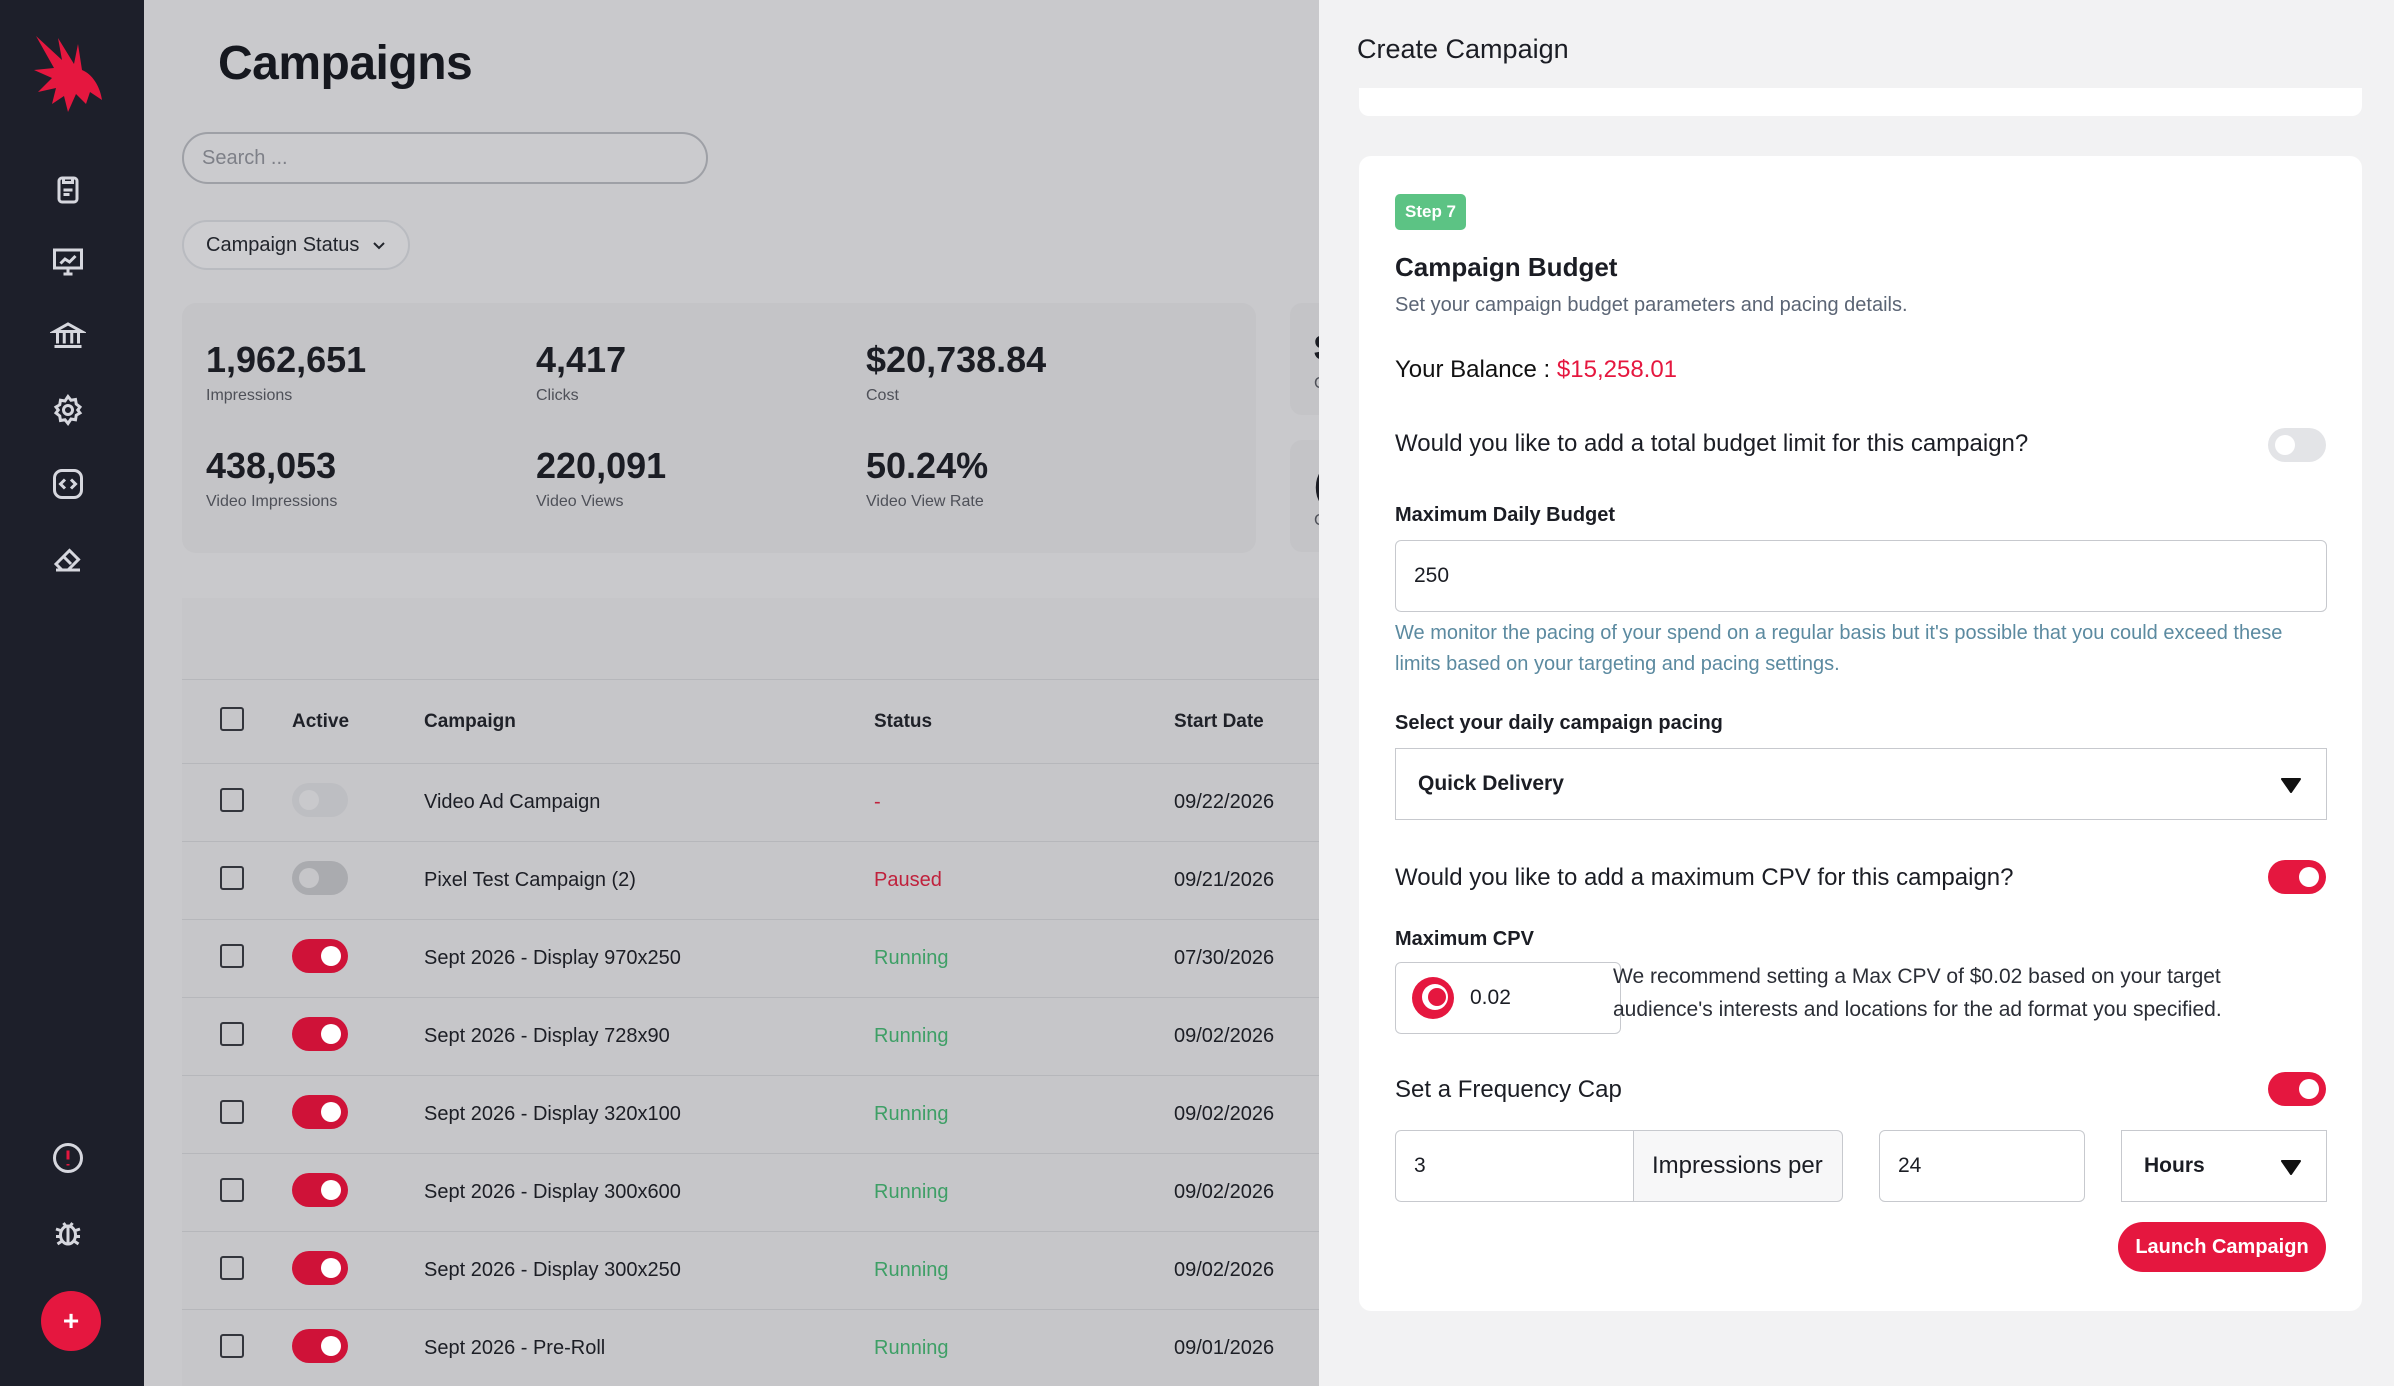 The width and height of the screenshot is (2394, 1386). Describe the element at coordinates (2297, 1089) in the screenshot. I see `frequency-cap-toggle` at that location.